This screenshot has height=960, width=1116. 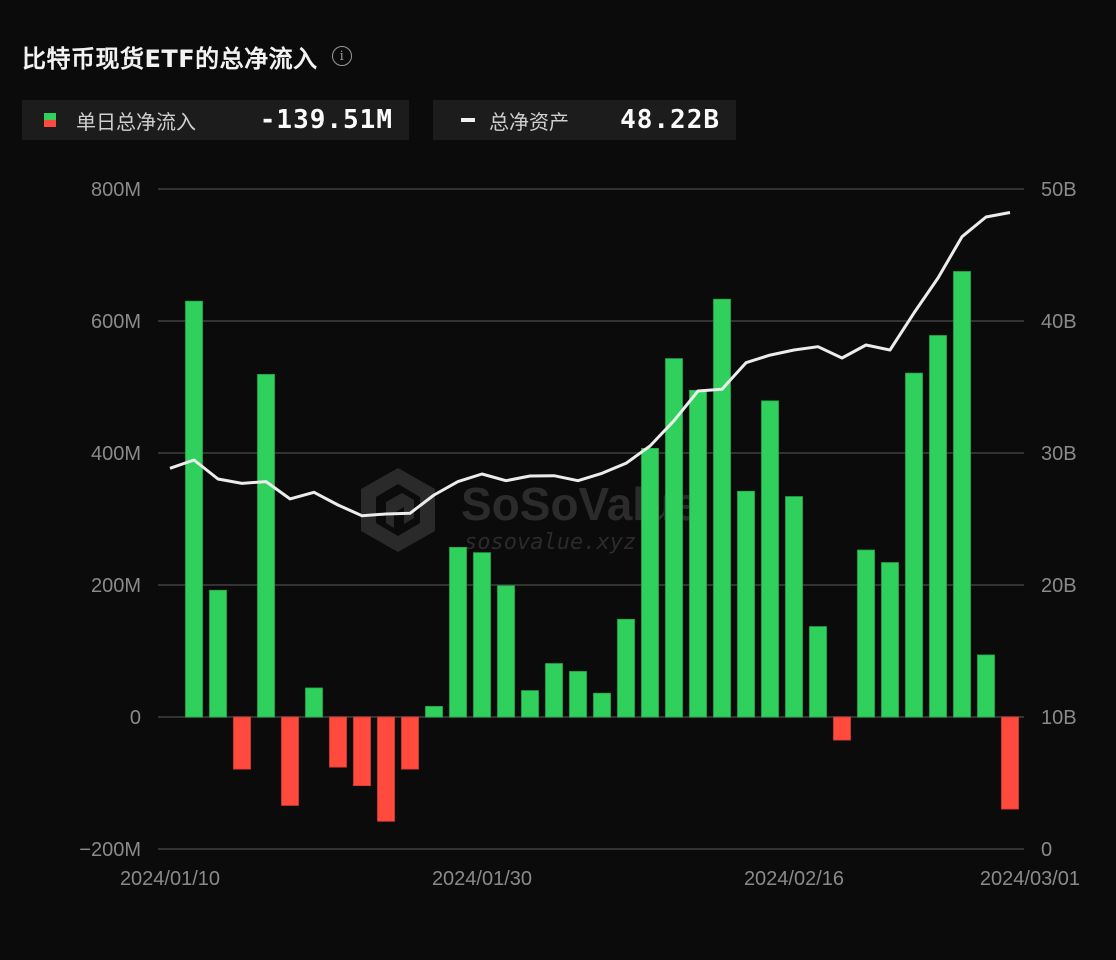 What do you see at coordinates (1059, 454) in the screenshot?
I see `right-axis-tick-label: 30B` at bounding box center [1059, 454].